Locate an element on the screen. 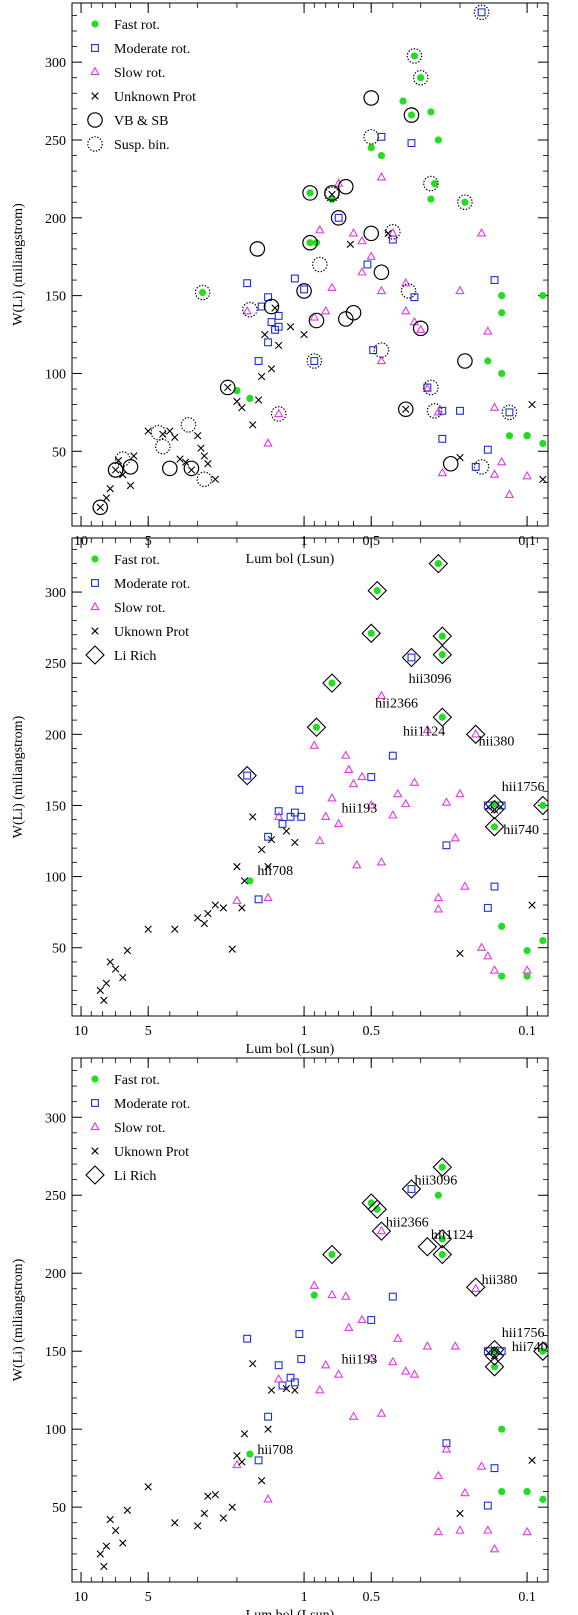  legend-marker-vbsb is located at coordinates (95, 120).